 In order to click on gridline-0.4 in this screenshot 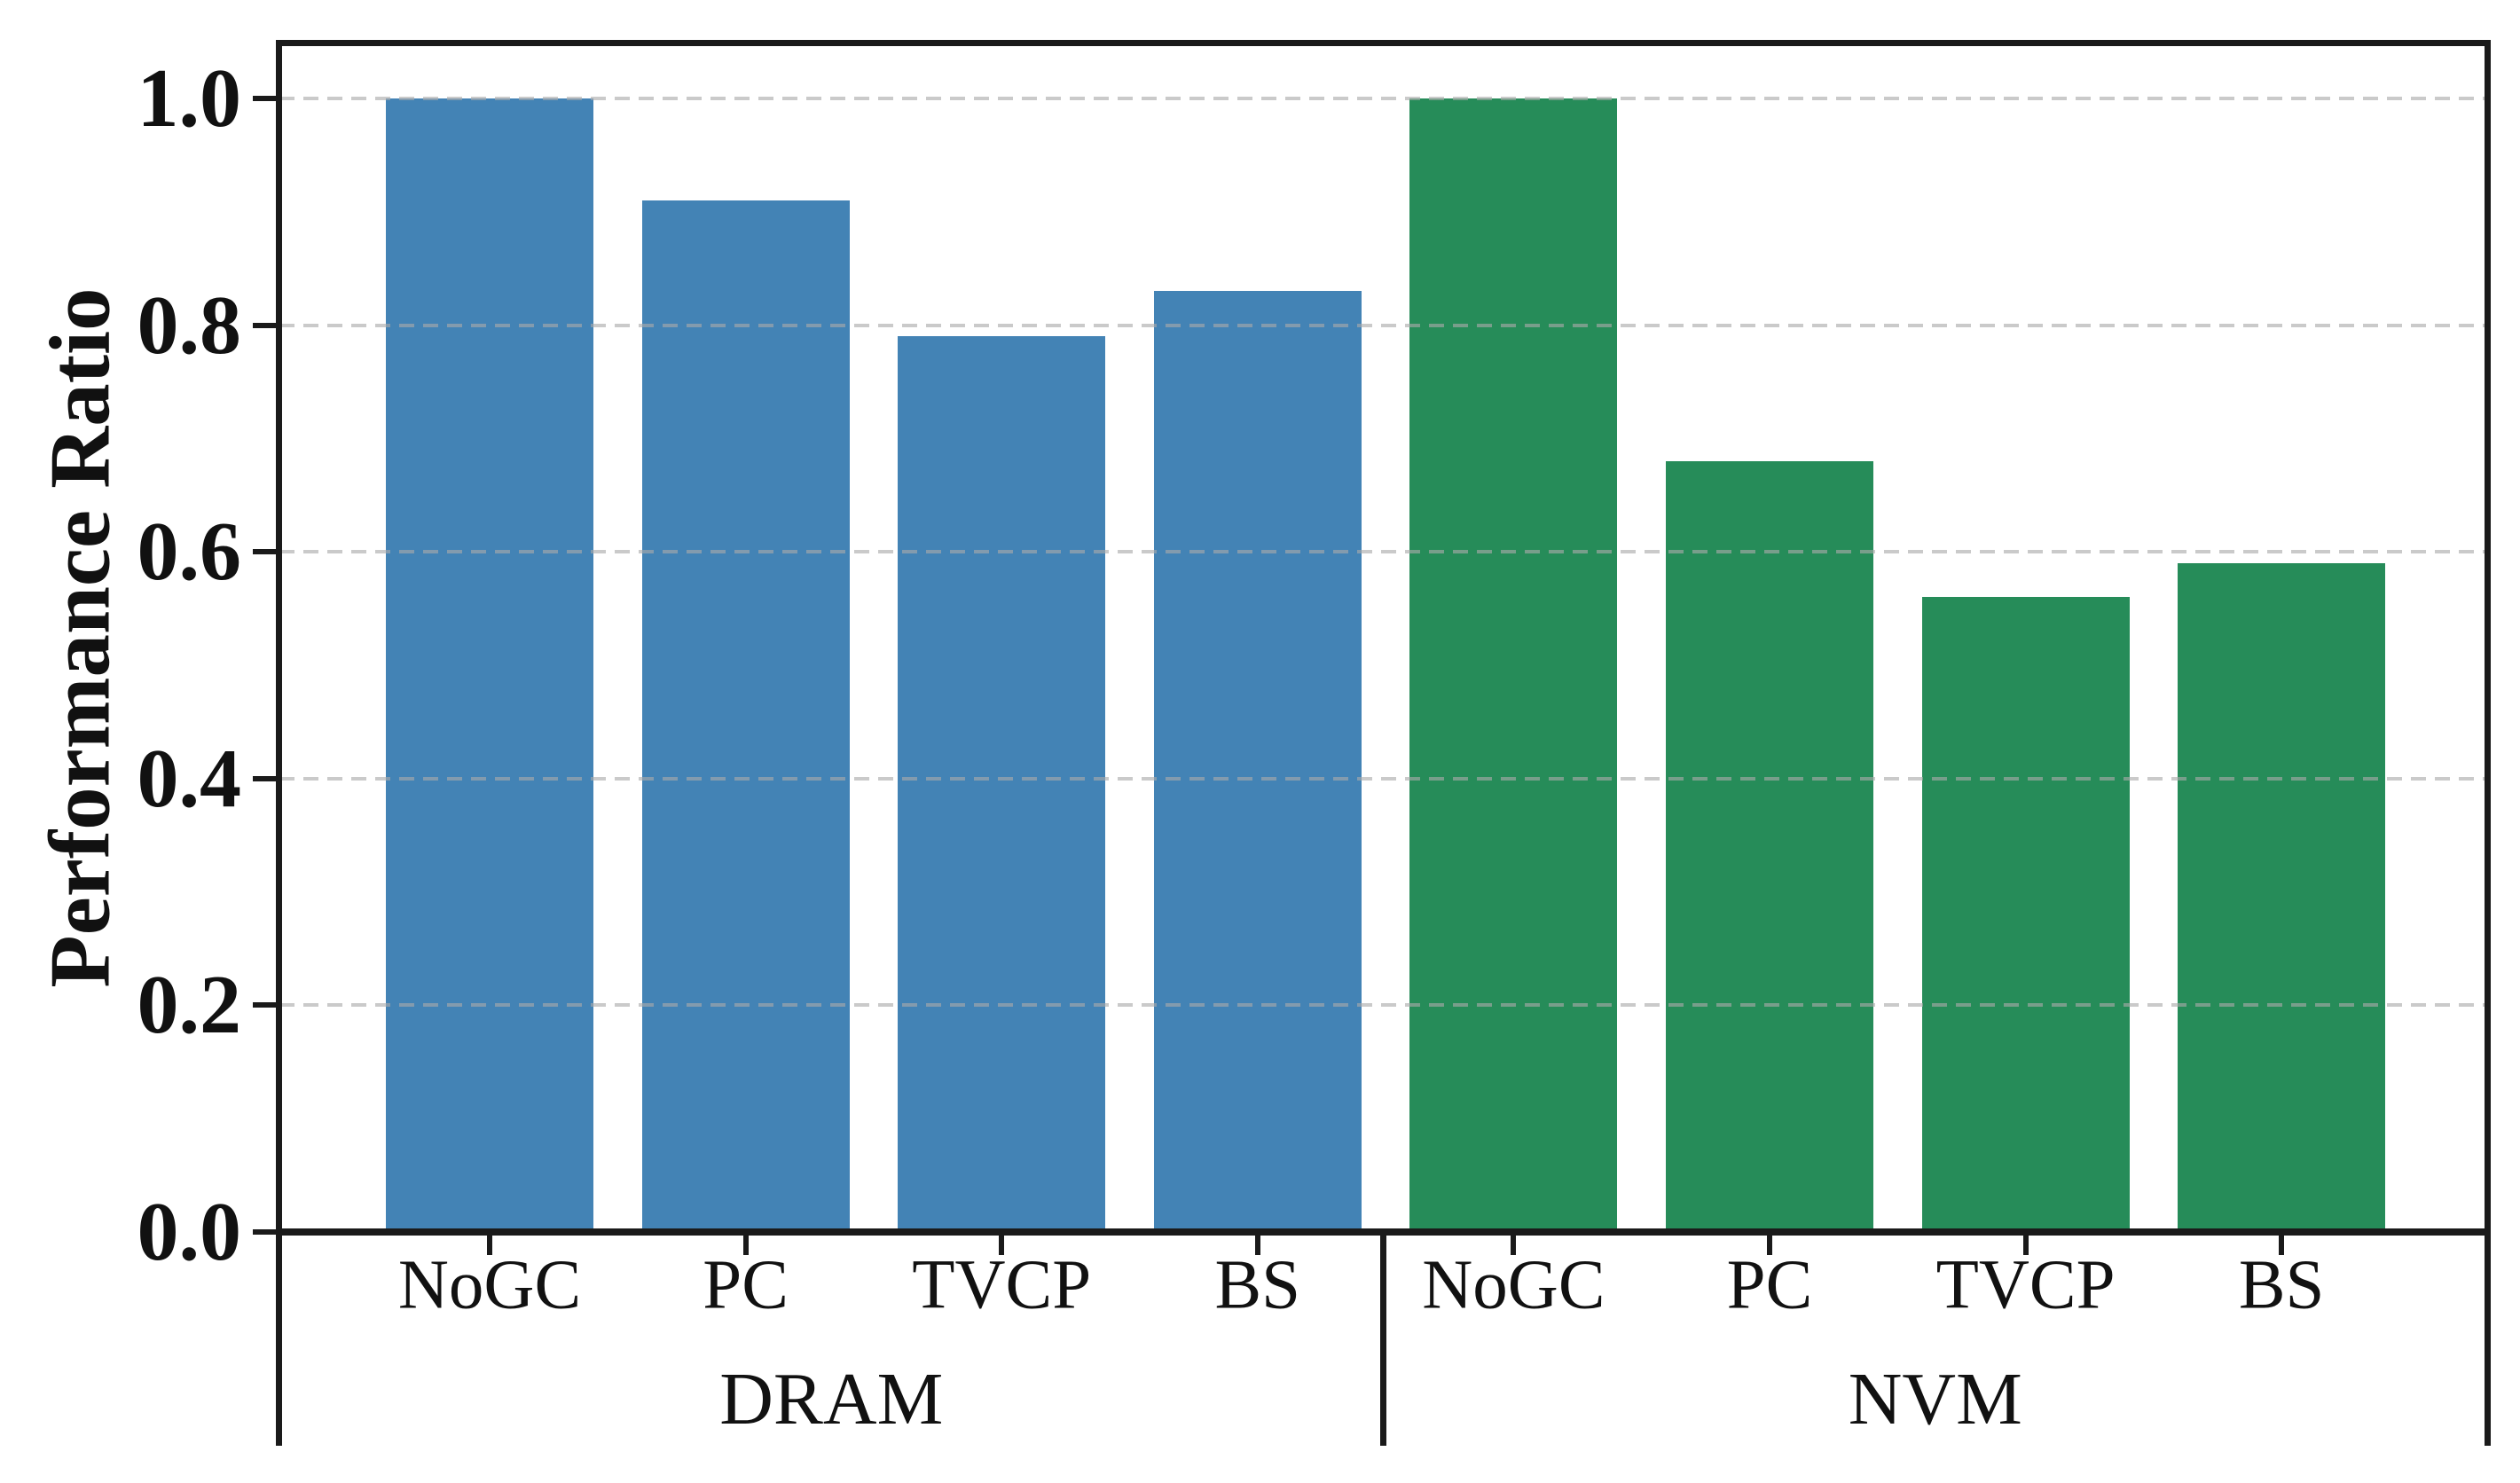, I will do `click(1383, 779)`.